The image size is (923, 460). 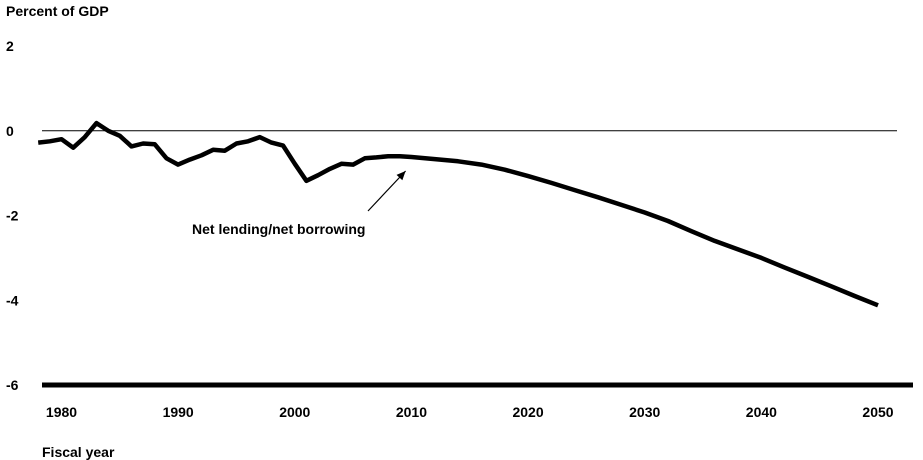 I want to click on y-tick-labels: 2 0 -2 -4 -6, so click(x=12, y=215).